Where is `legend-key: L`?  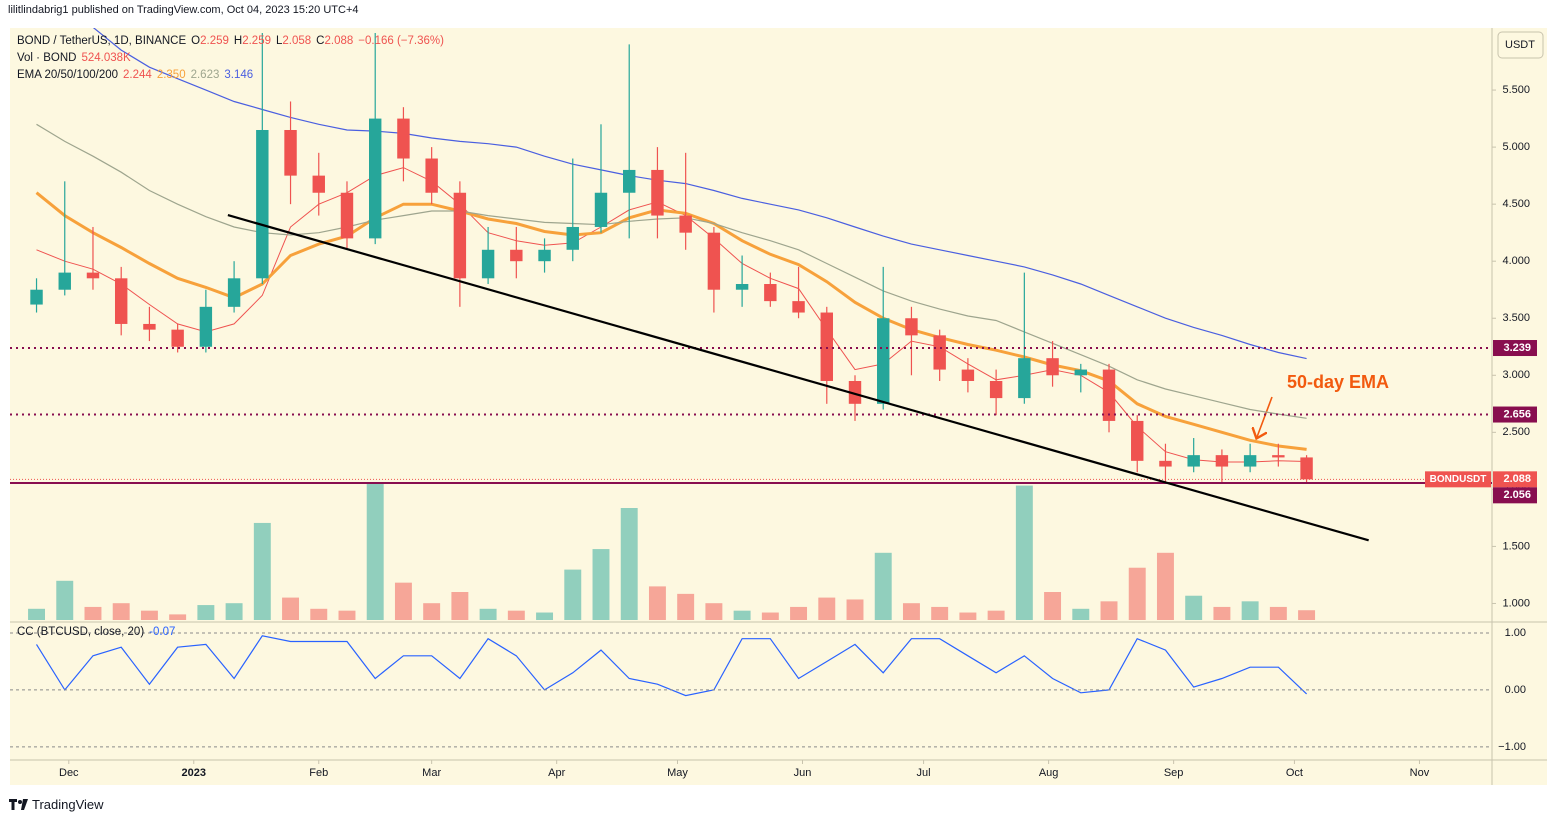
legend-key: L is located at coordinates (279, 41).